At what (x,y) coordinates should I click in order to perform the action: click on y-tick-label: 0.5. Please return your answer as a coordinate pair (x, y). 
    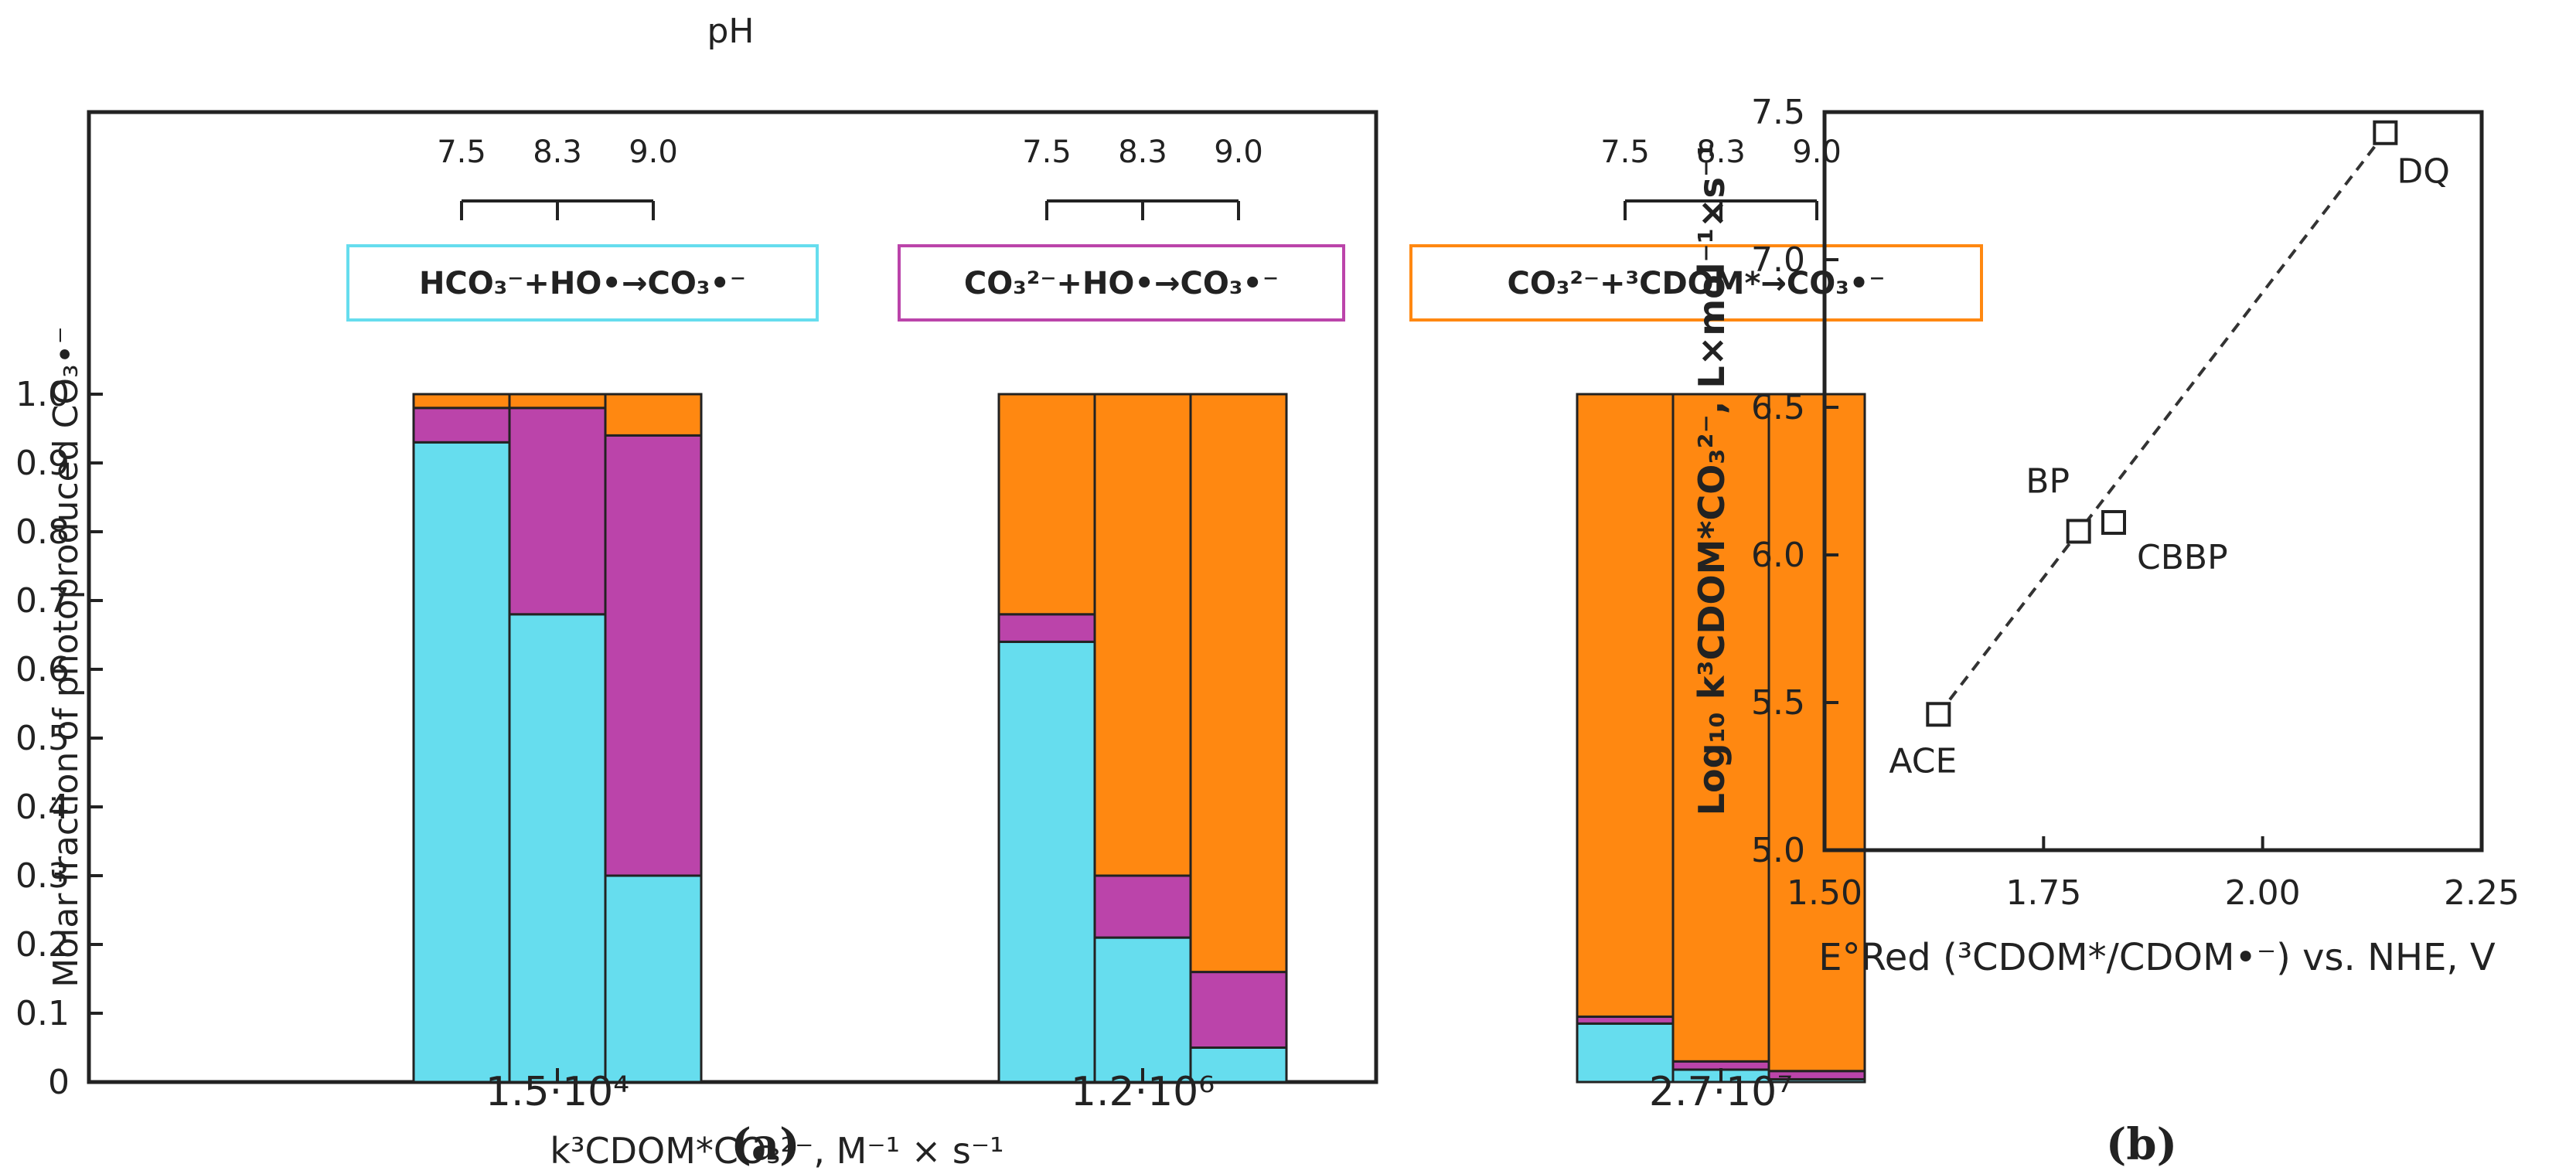
    Looking at the image, I should click on (42, 738).